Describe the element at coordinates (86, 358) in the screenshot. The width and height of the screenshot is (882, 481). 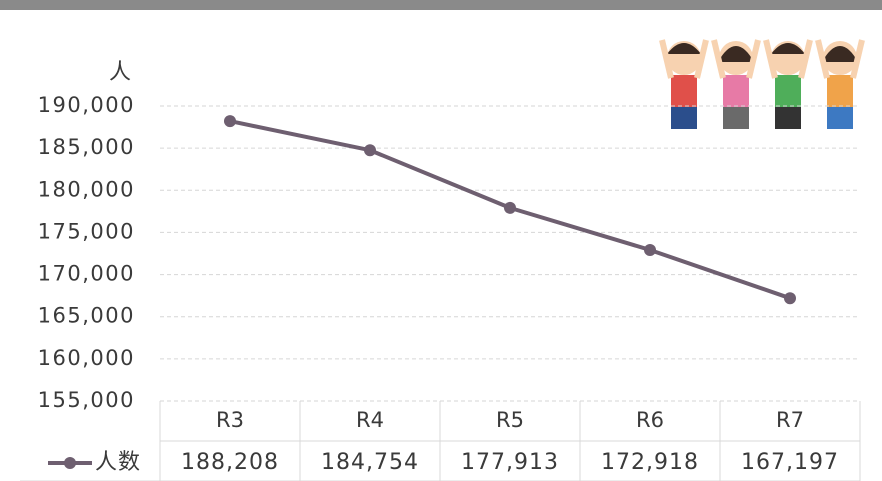
I see `y-tick-label: 160,000` at that location.